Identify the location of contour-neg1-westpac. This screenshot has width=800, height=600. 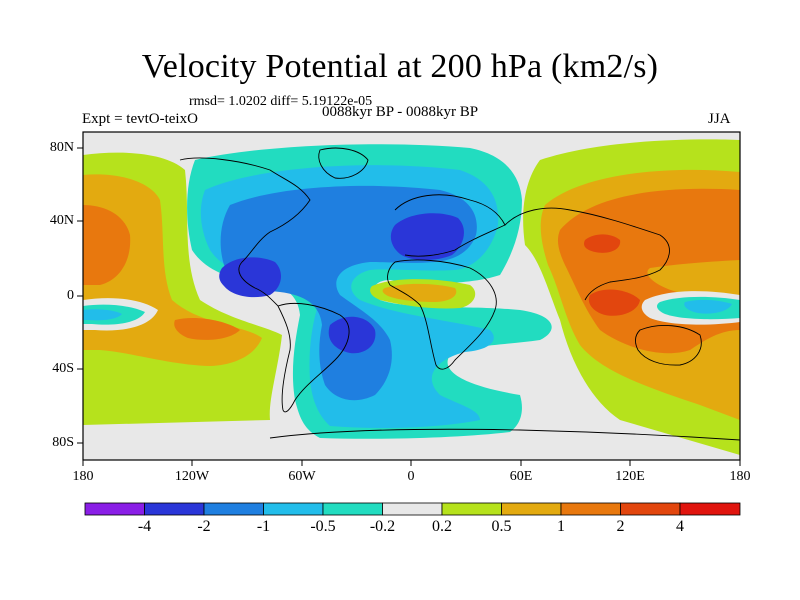
(708, 306).